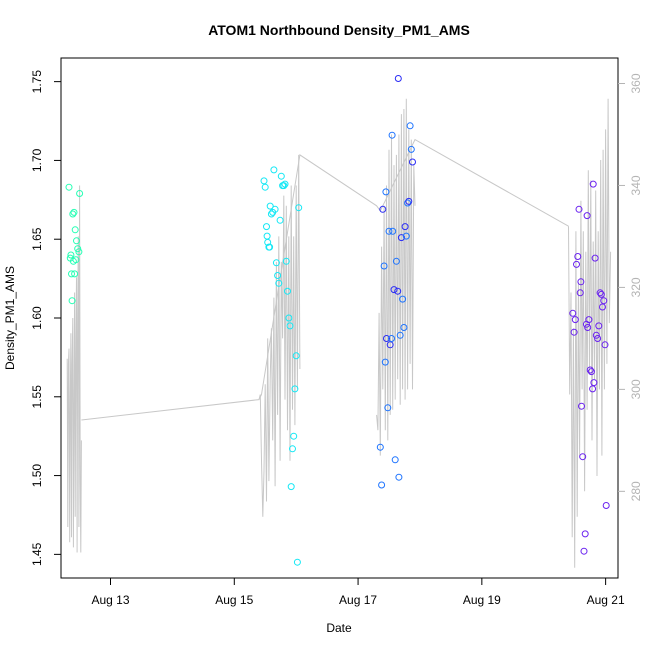 This screenshot has height=650, width=650. I want to click on x-tick-label: Aug 17, so click(358, 600).